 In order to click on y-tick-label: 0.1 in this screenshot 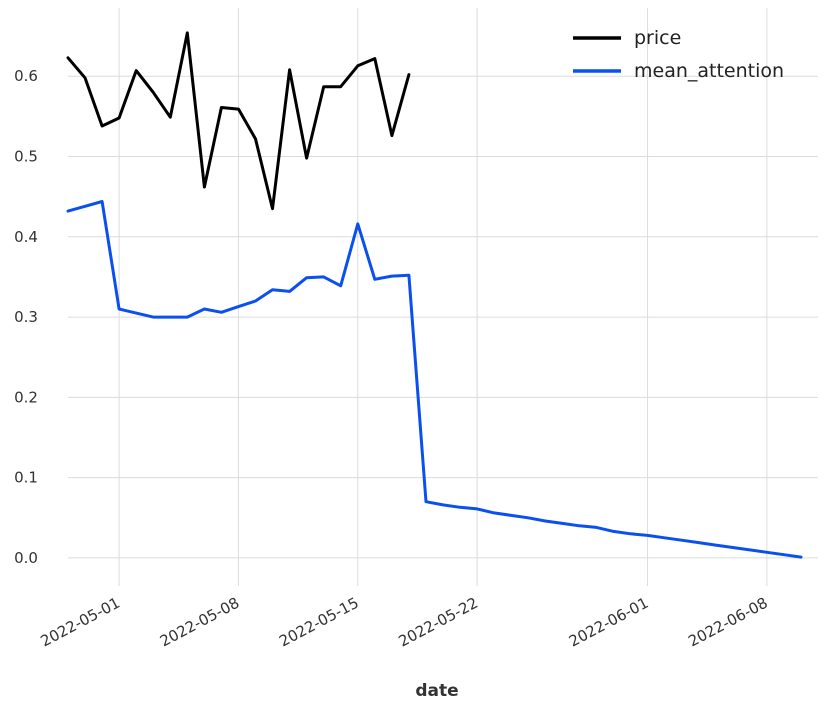, I will do `click(26, 478)`.